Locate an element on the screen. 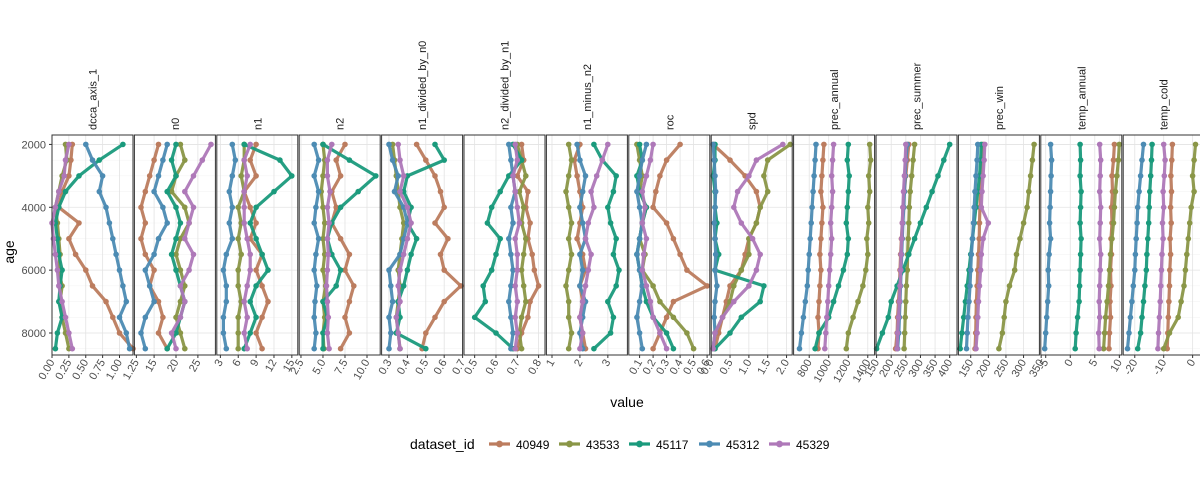 This screenshot has height=500, width=1200. y-tick-label: 8000 is located at coordinates (34, 334).